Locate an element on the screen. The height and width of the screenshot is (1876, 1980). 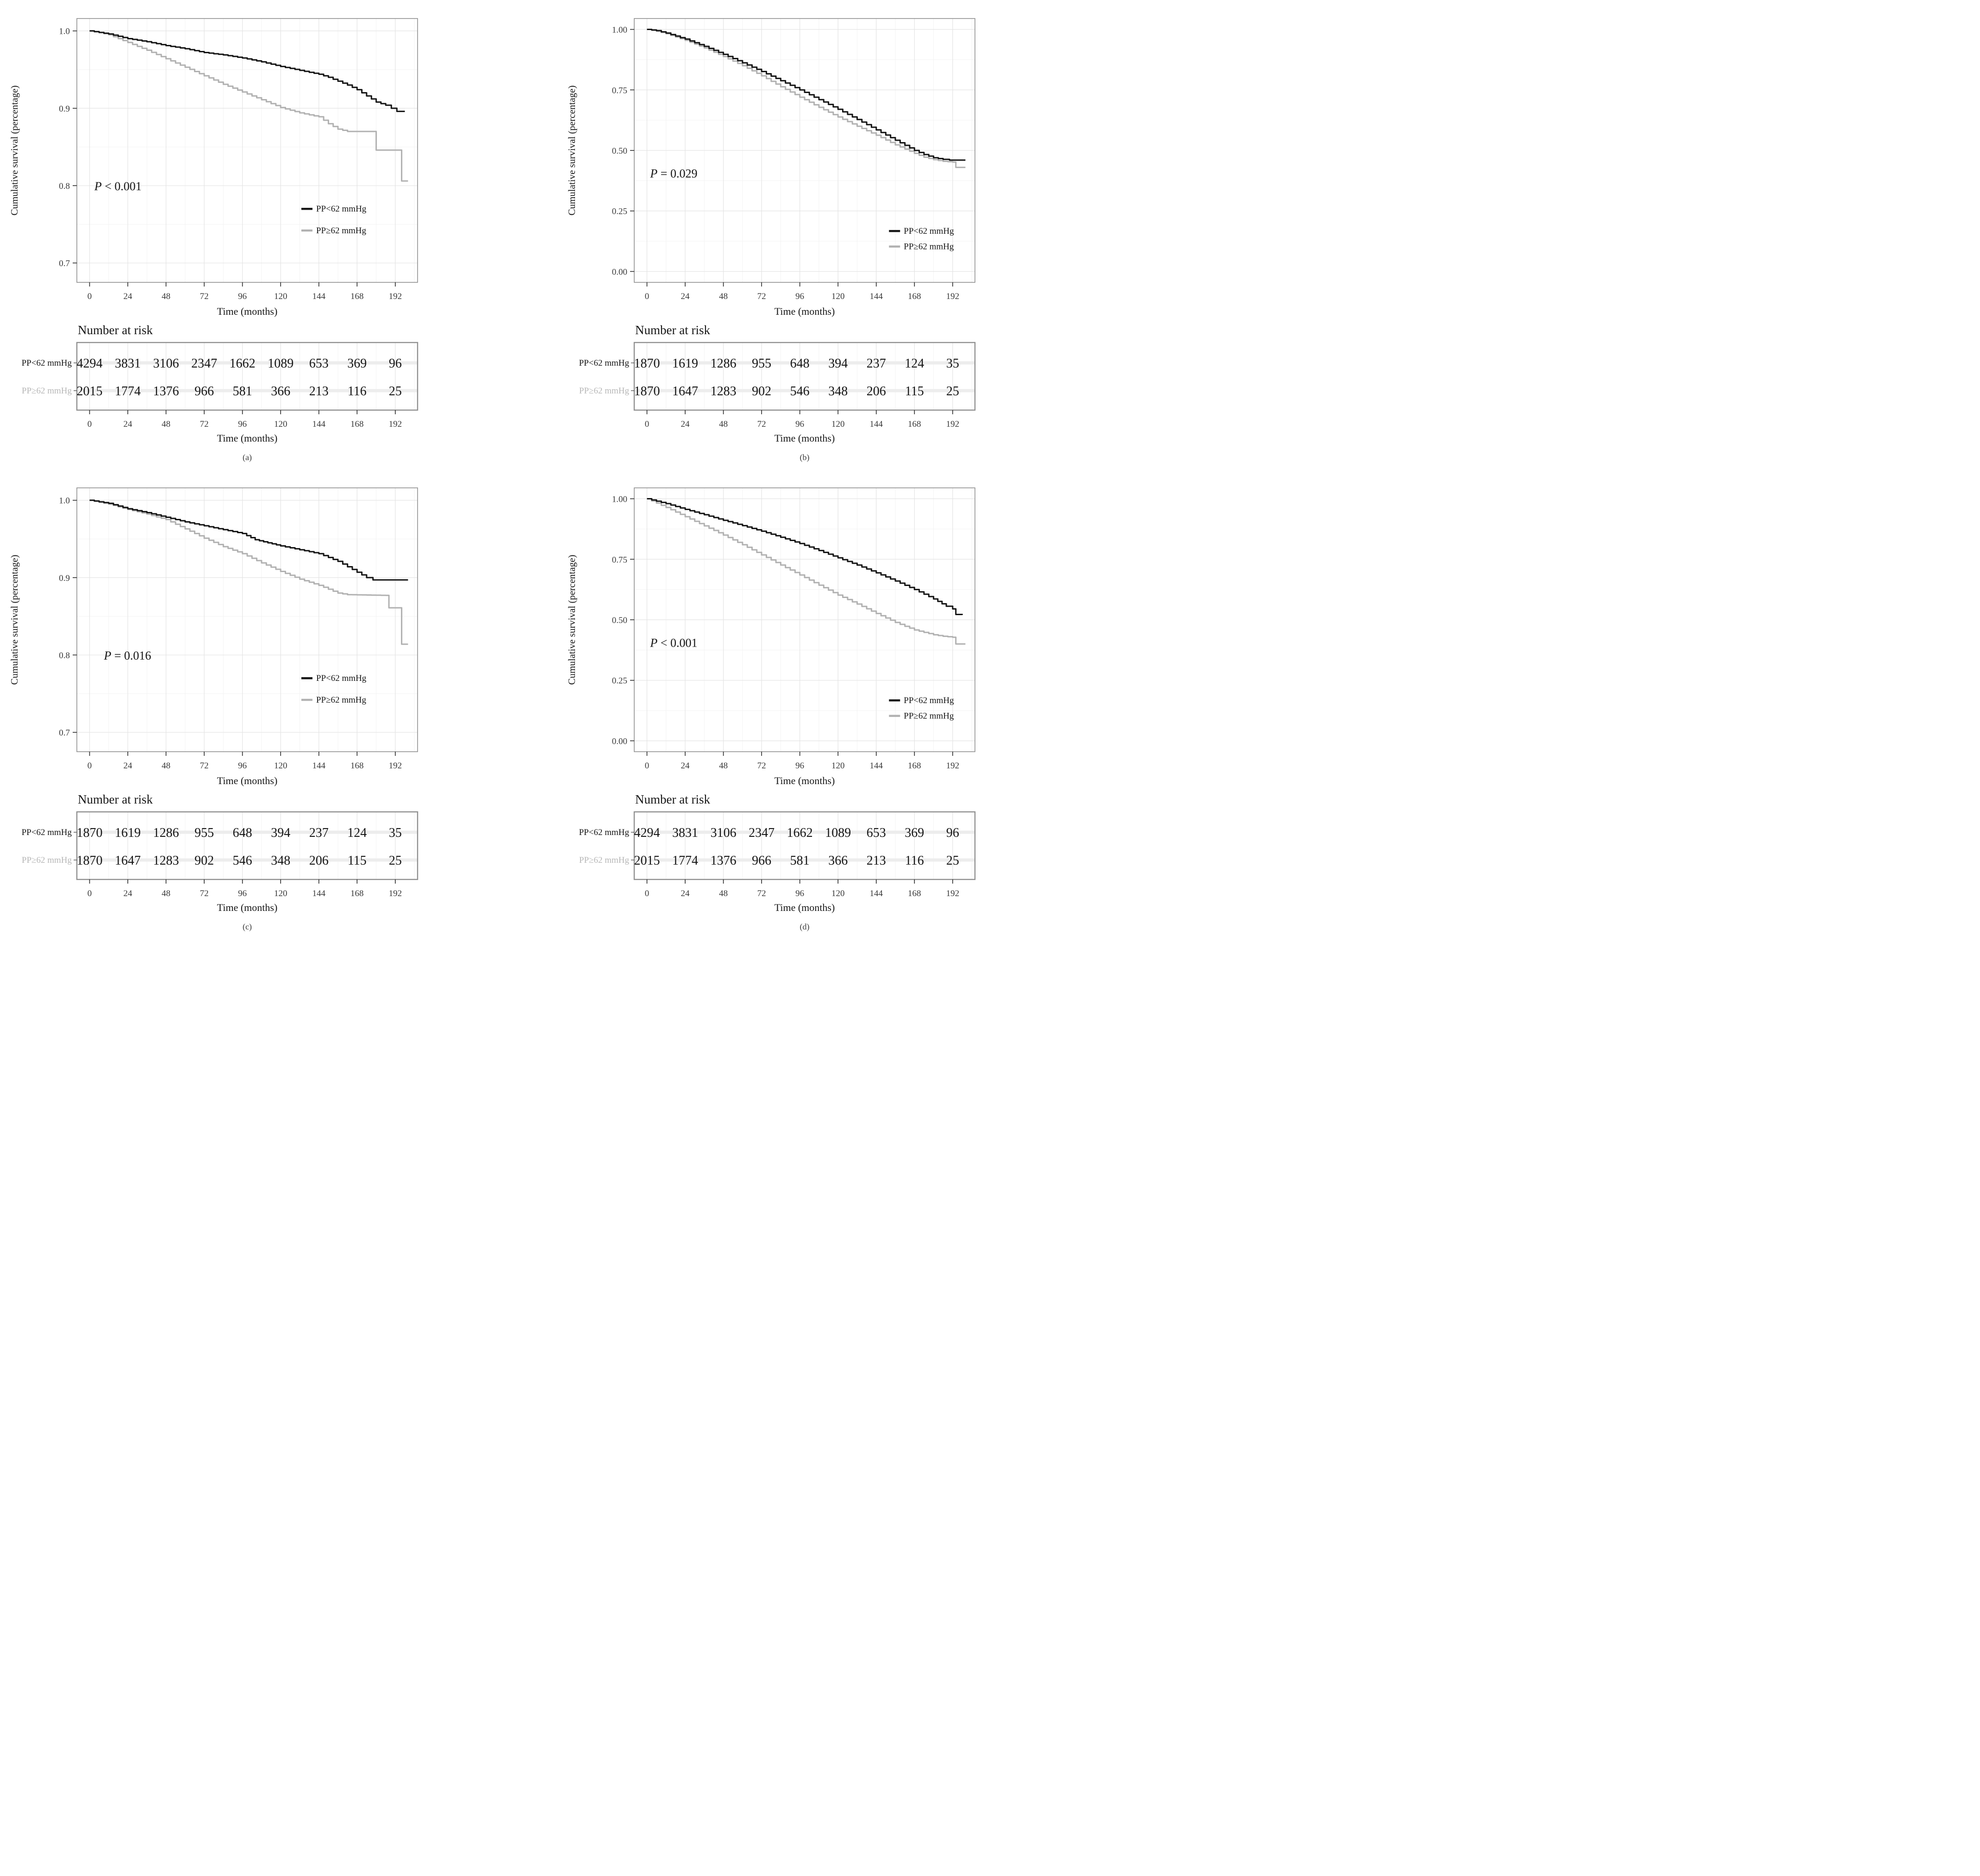
km-plot-b is located at coordinates (804, 151).